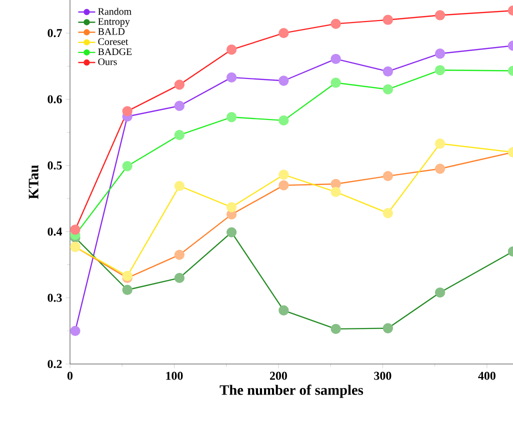  I want to click on y-tick-label: 0.2, so click(55, 364).